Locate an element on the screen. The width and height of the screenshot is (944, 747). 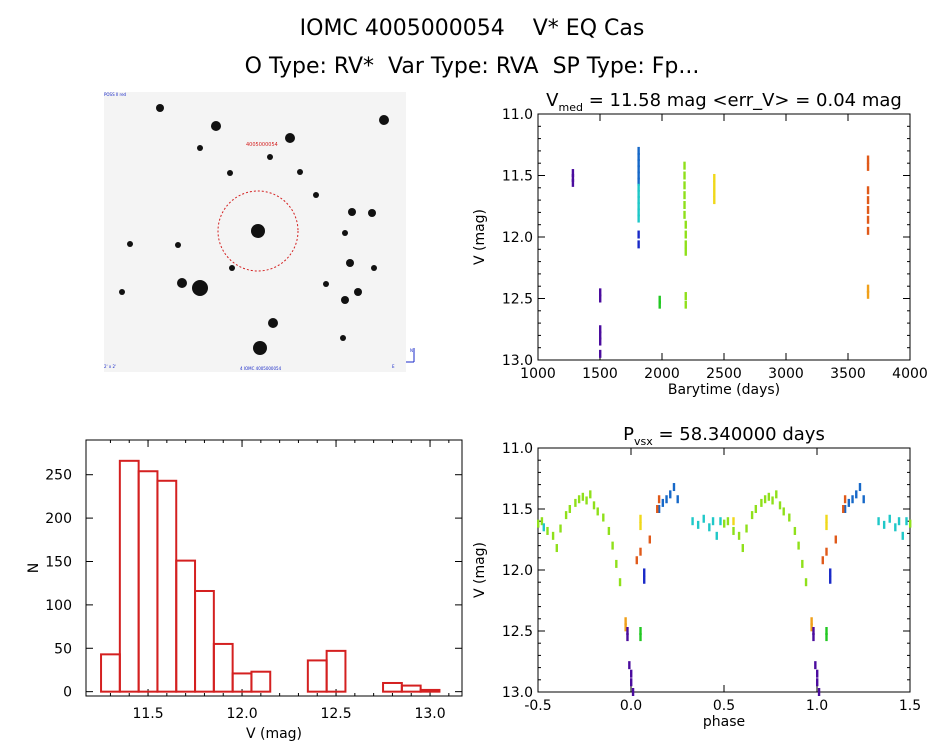
y-tick-label: 13.0 is located at coordinates (517, 361).